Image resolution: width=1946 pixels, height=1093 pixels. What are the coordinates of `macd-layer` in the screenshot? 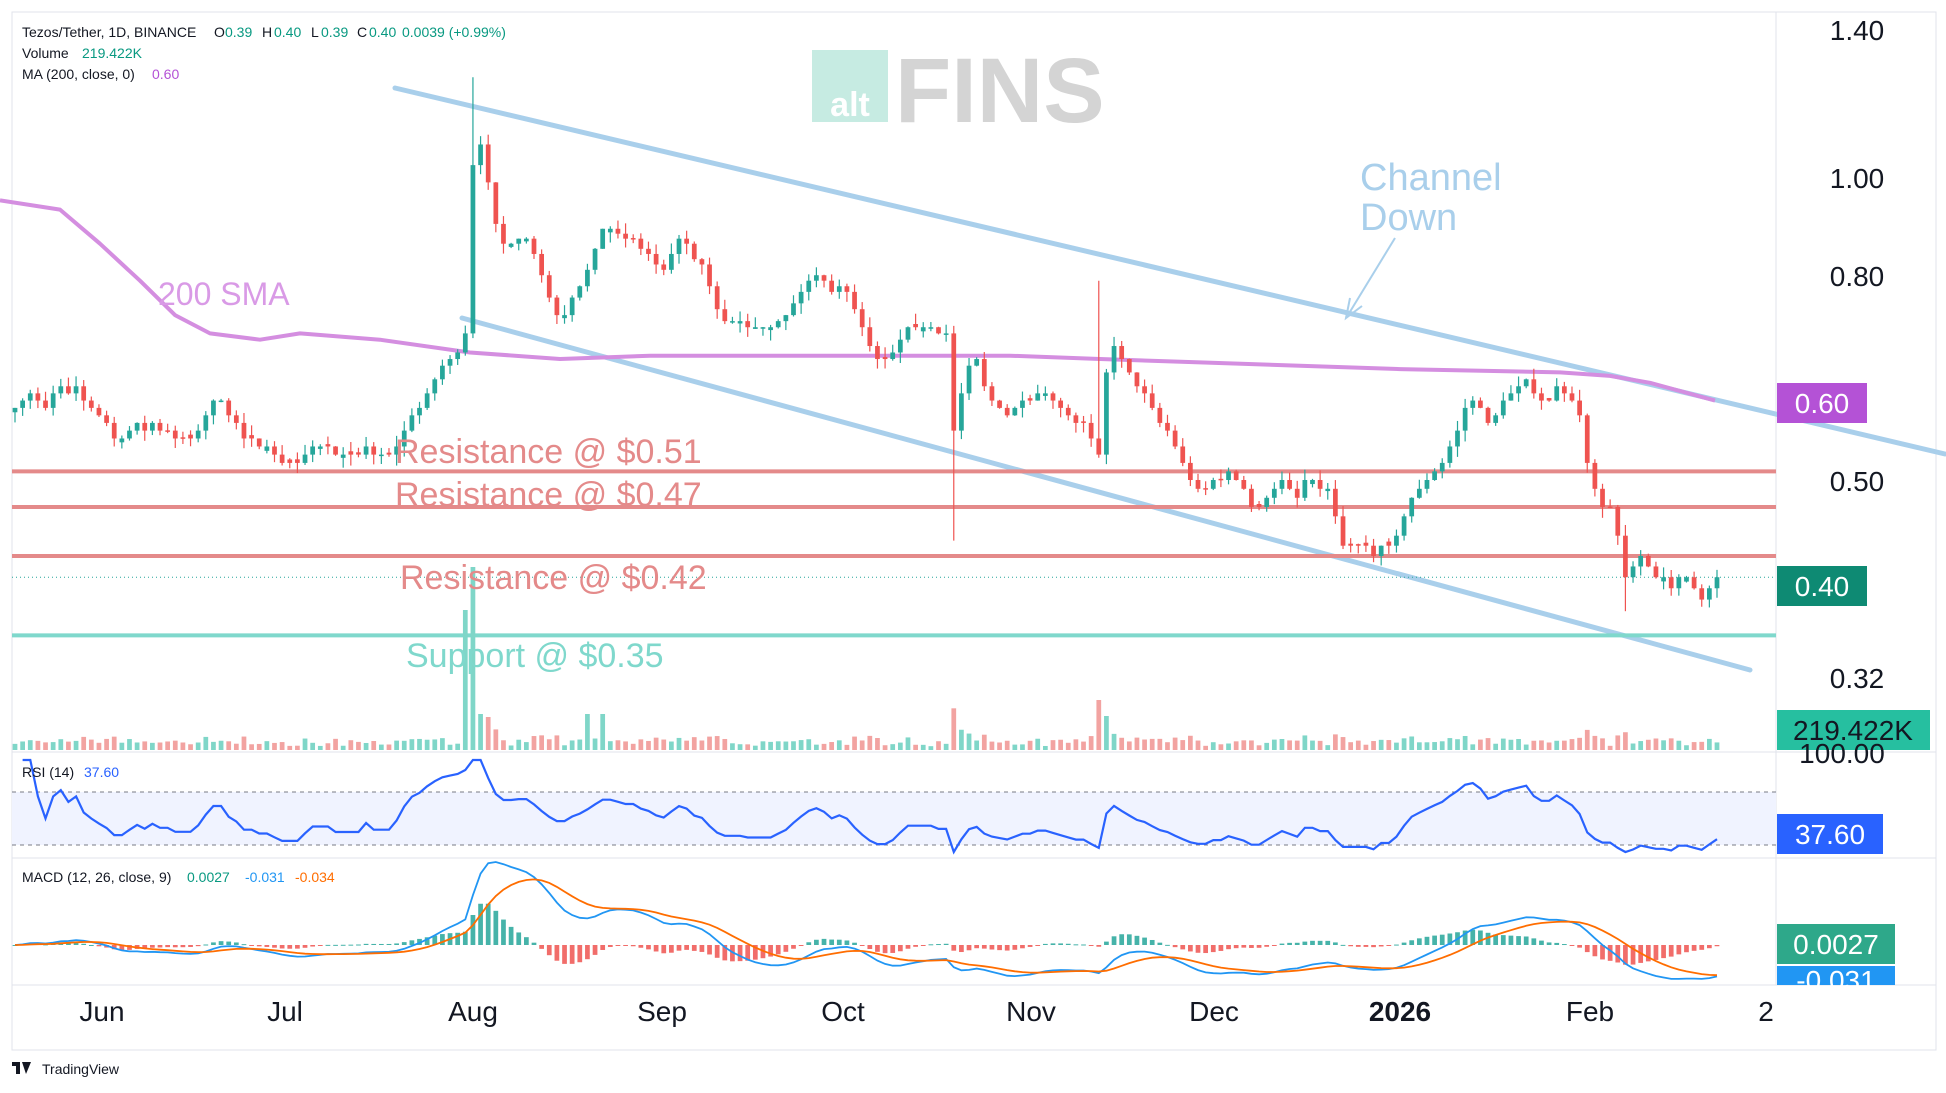 It's located at (866, 920).